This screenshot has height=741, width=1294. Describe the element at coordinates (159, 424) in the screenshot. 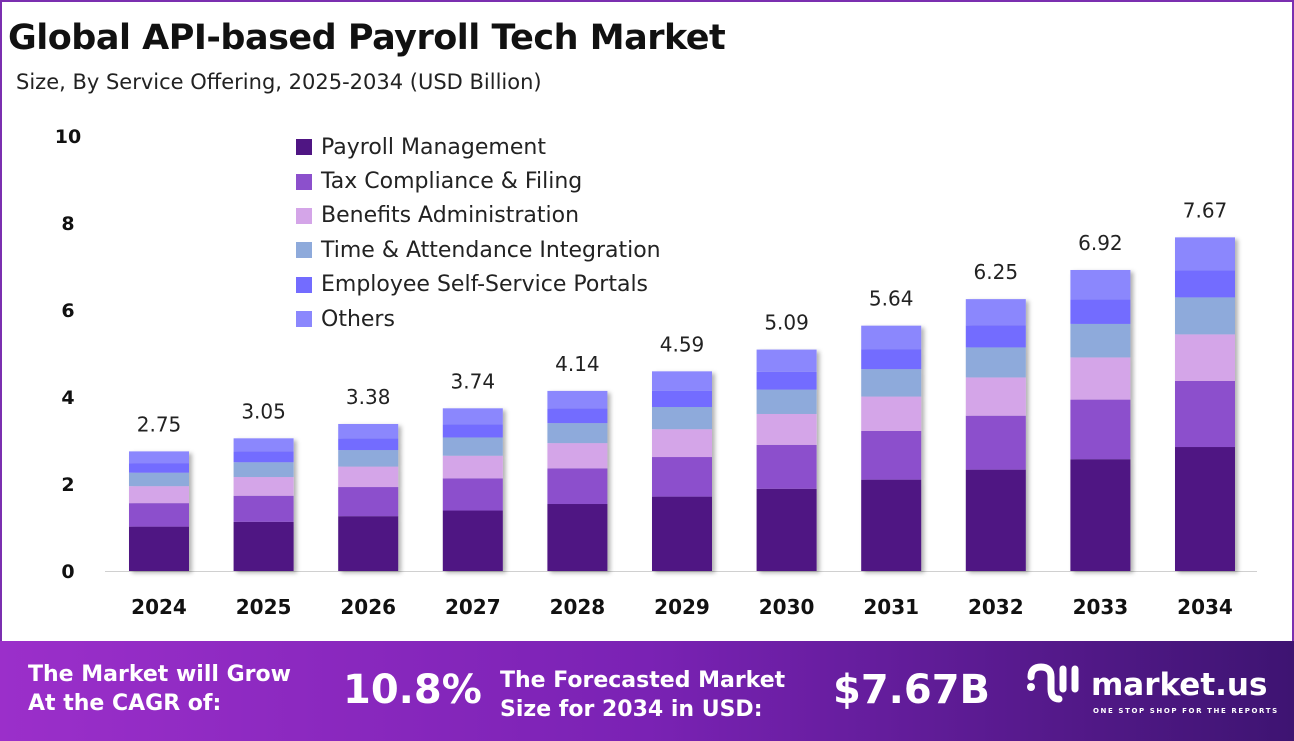

I see `total-label: 2.75` at that location.